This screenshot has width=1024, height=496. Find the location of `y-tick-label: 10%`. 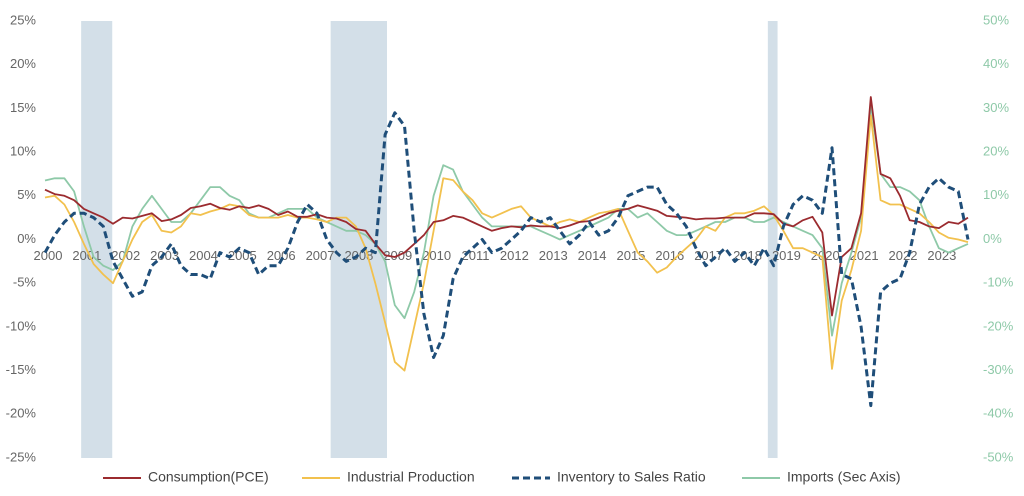

y-tick-label: 10% is located at coordinates (23, 151).